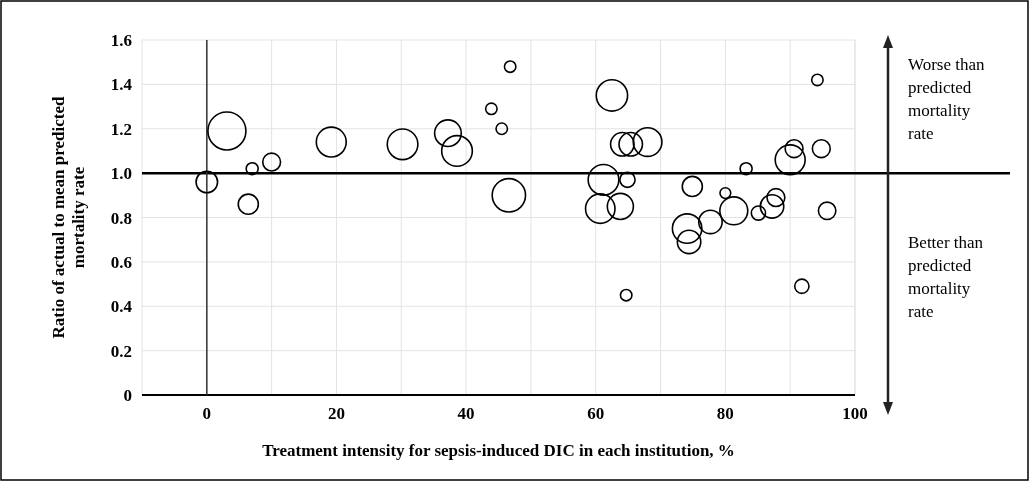 The width and height of the screenshot is (1029, 481). What do you see at coordinates (121, 262) in the screenshot?
I see `y-tick-label: 0.6` at bounding box center [121, 262].